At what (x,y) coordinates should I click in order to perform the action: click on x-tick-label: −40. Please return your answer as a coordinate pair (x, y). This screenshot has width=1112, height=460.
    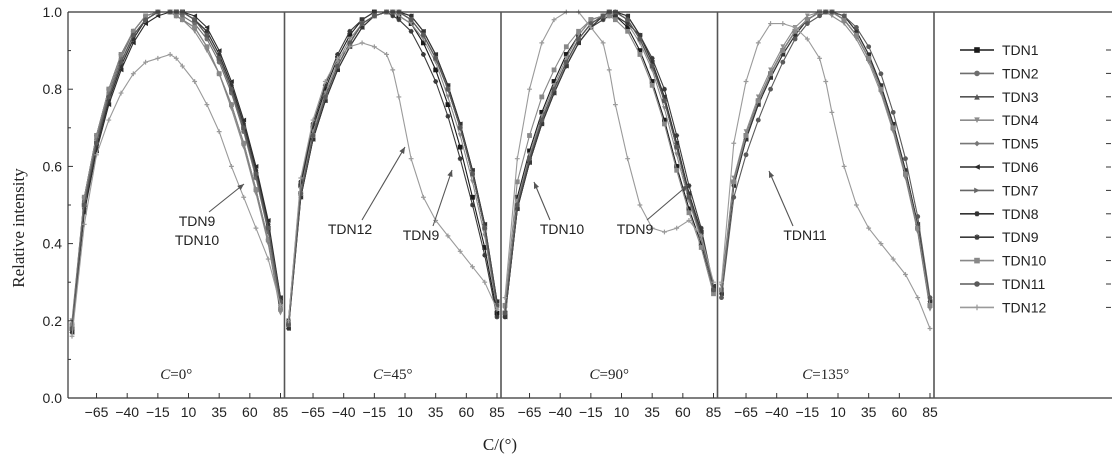
    Looking at the image, I should click on (127, 412).